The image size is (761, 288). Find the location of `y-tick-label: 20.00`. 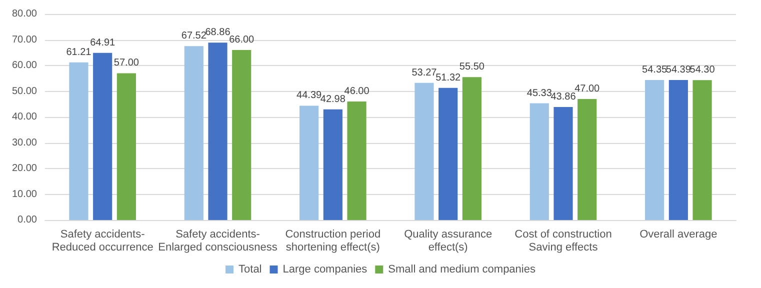

y-tick-label: 20.00 is located at coordinates (25, 168).